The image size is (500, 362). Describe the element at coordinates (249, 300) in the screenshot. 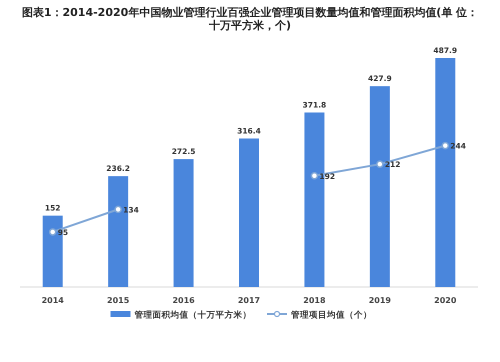

I see `x-tick-label: 2017` at that location.